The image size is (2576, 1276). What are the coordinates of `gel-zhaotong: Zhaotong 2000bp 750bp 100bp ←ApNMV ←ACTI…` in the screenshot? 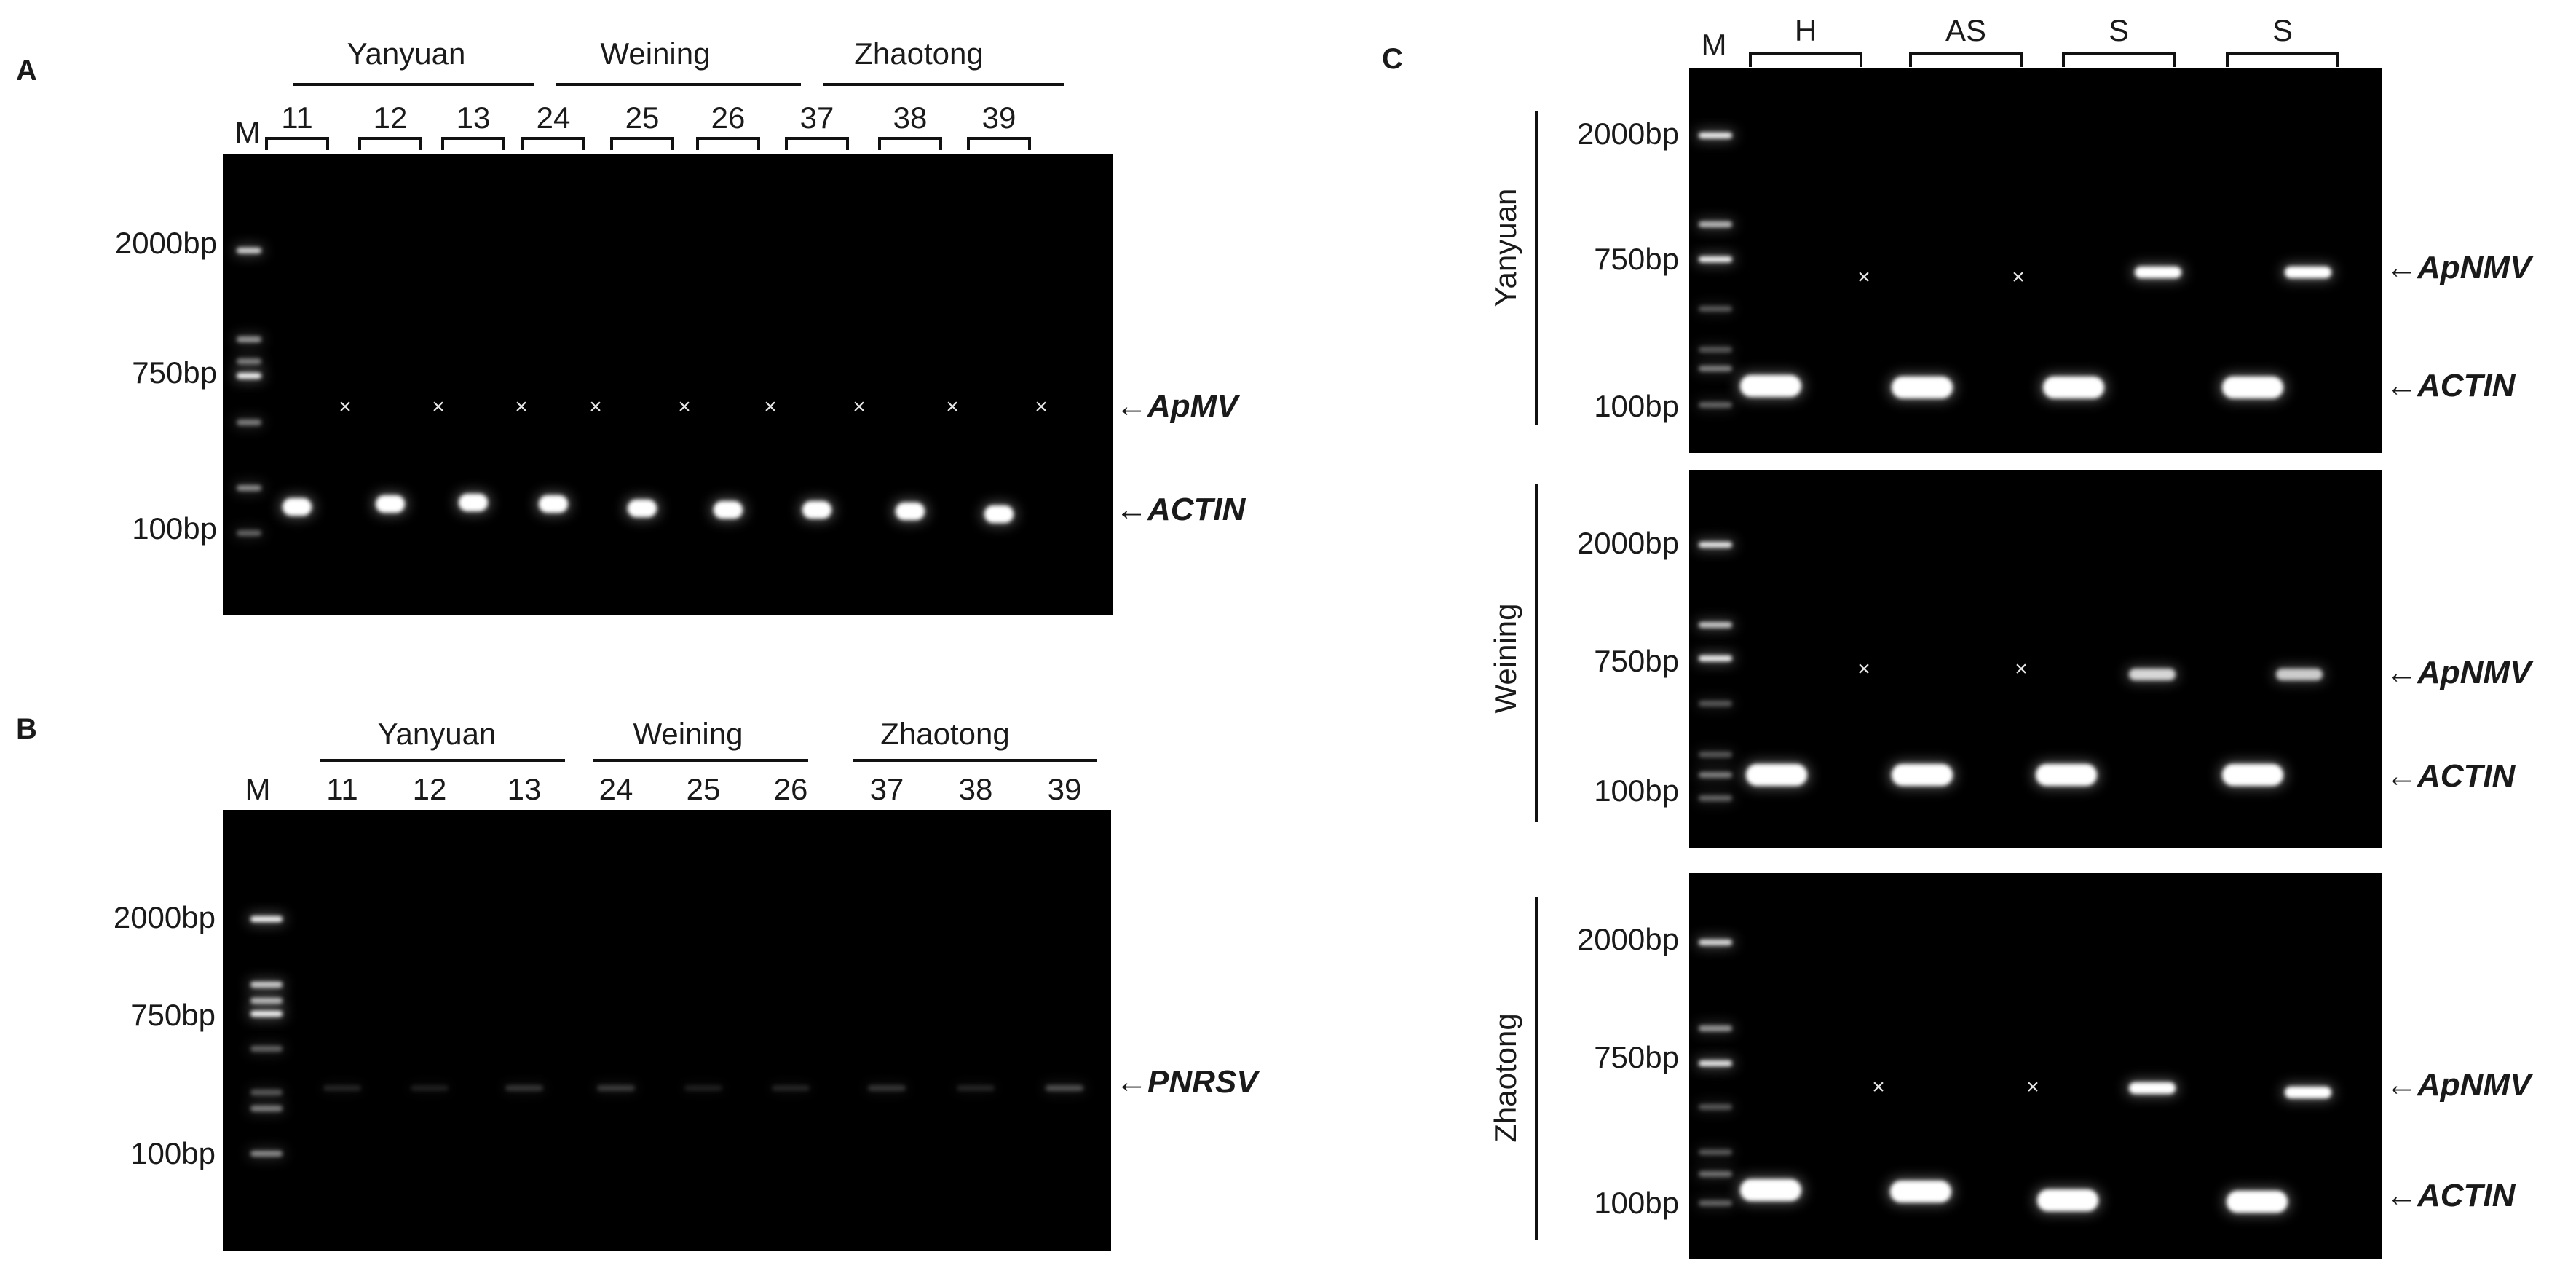 It's located at (2011, 1066).